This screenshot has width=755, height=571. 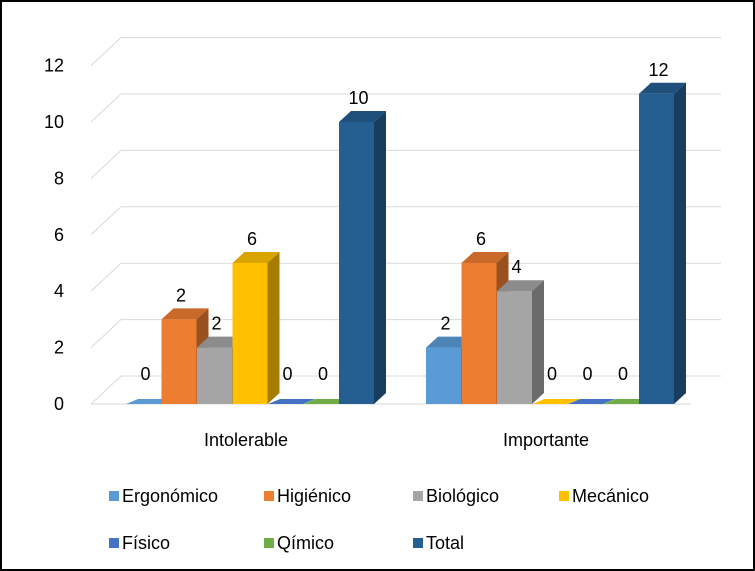 I want to click on legend-label: Mecánico, so click(x=610, y=496).